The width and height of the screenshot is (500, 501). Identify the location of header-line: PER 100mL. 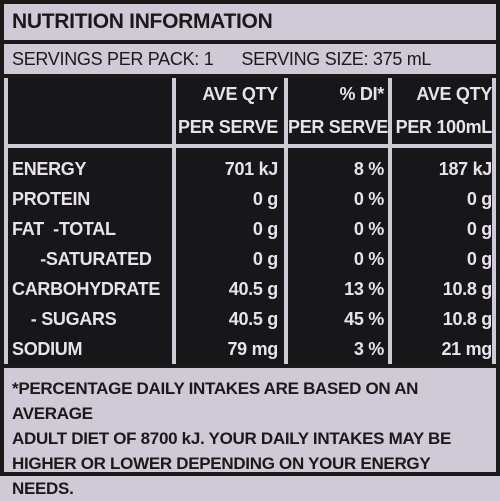
(444, 127).